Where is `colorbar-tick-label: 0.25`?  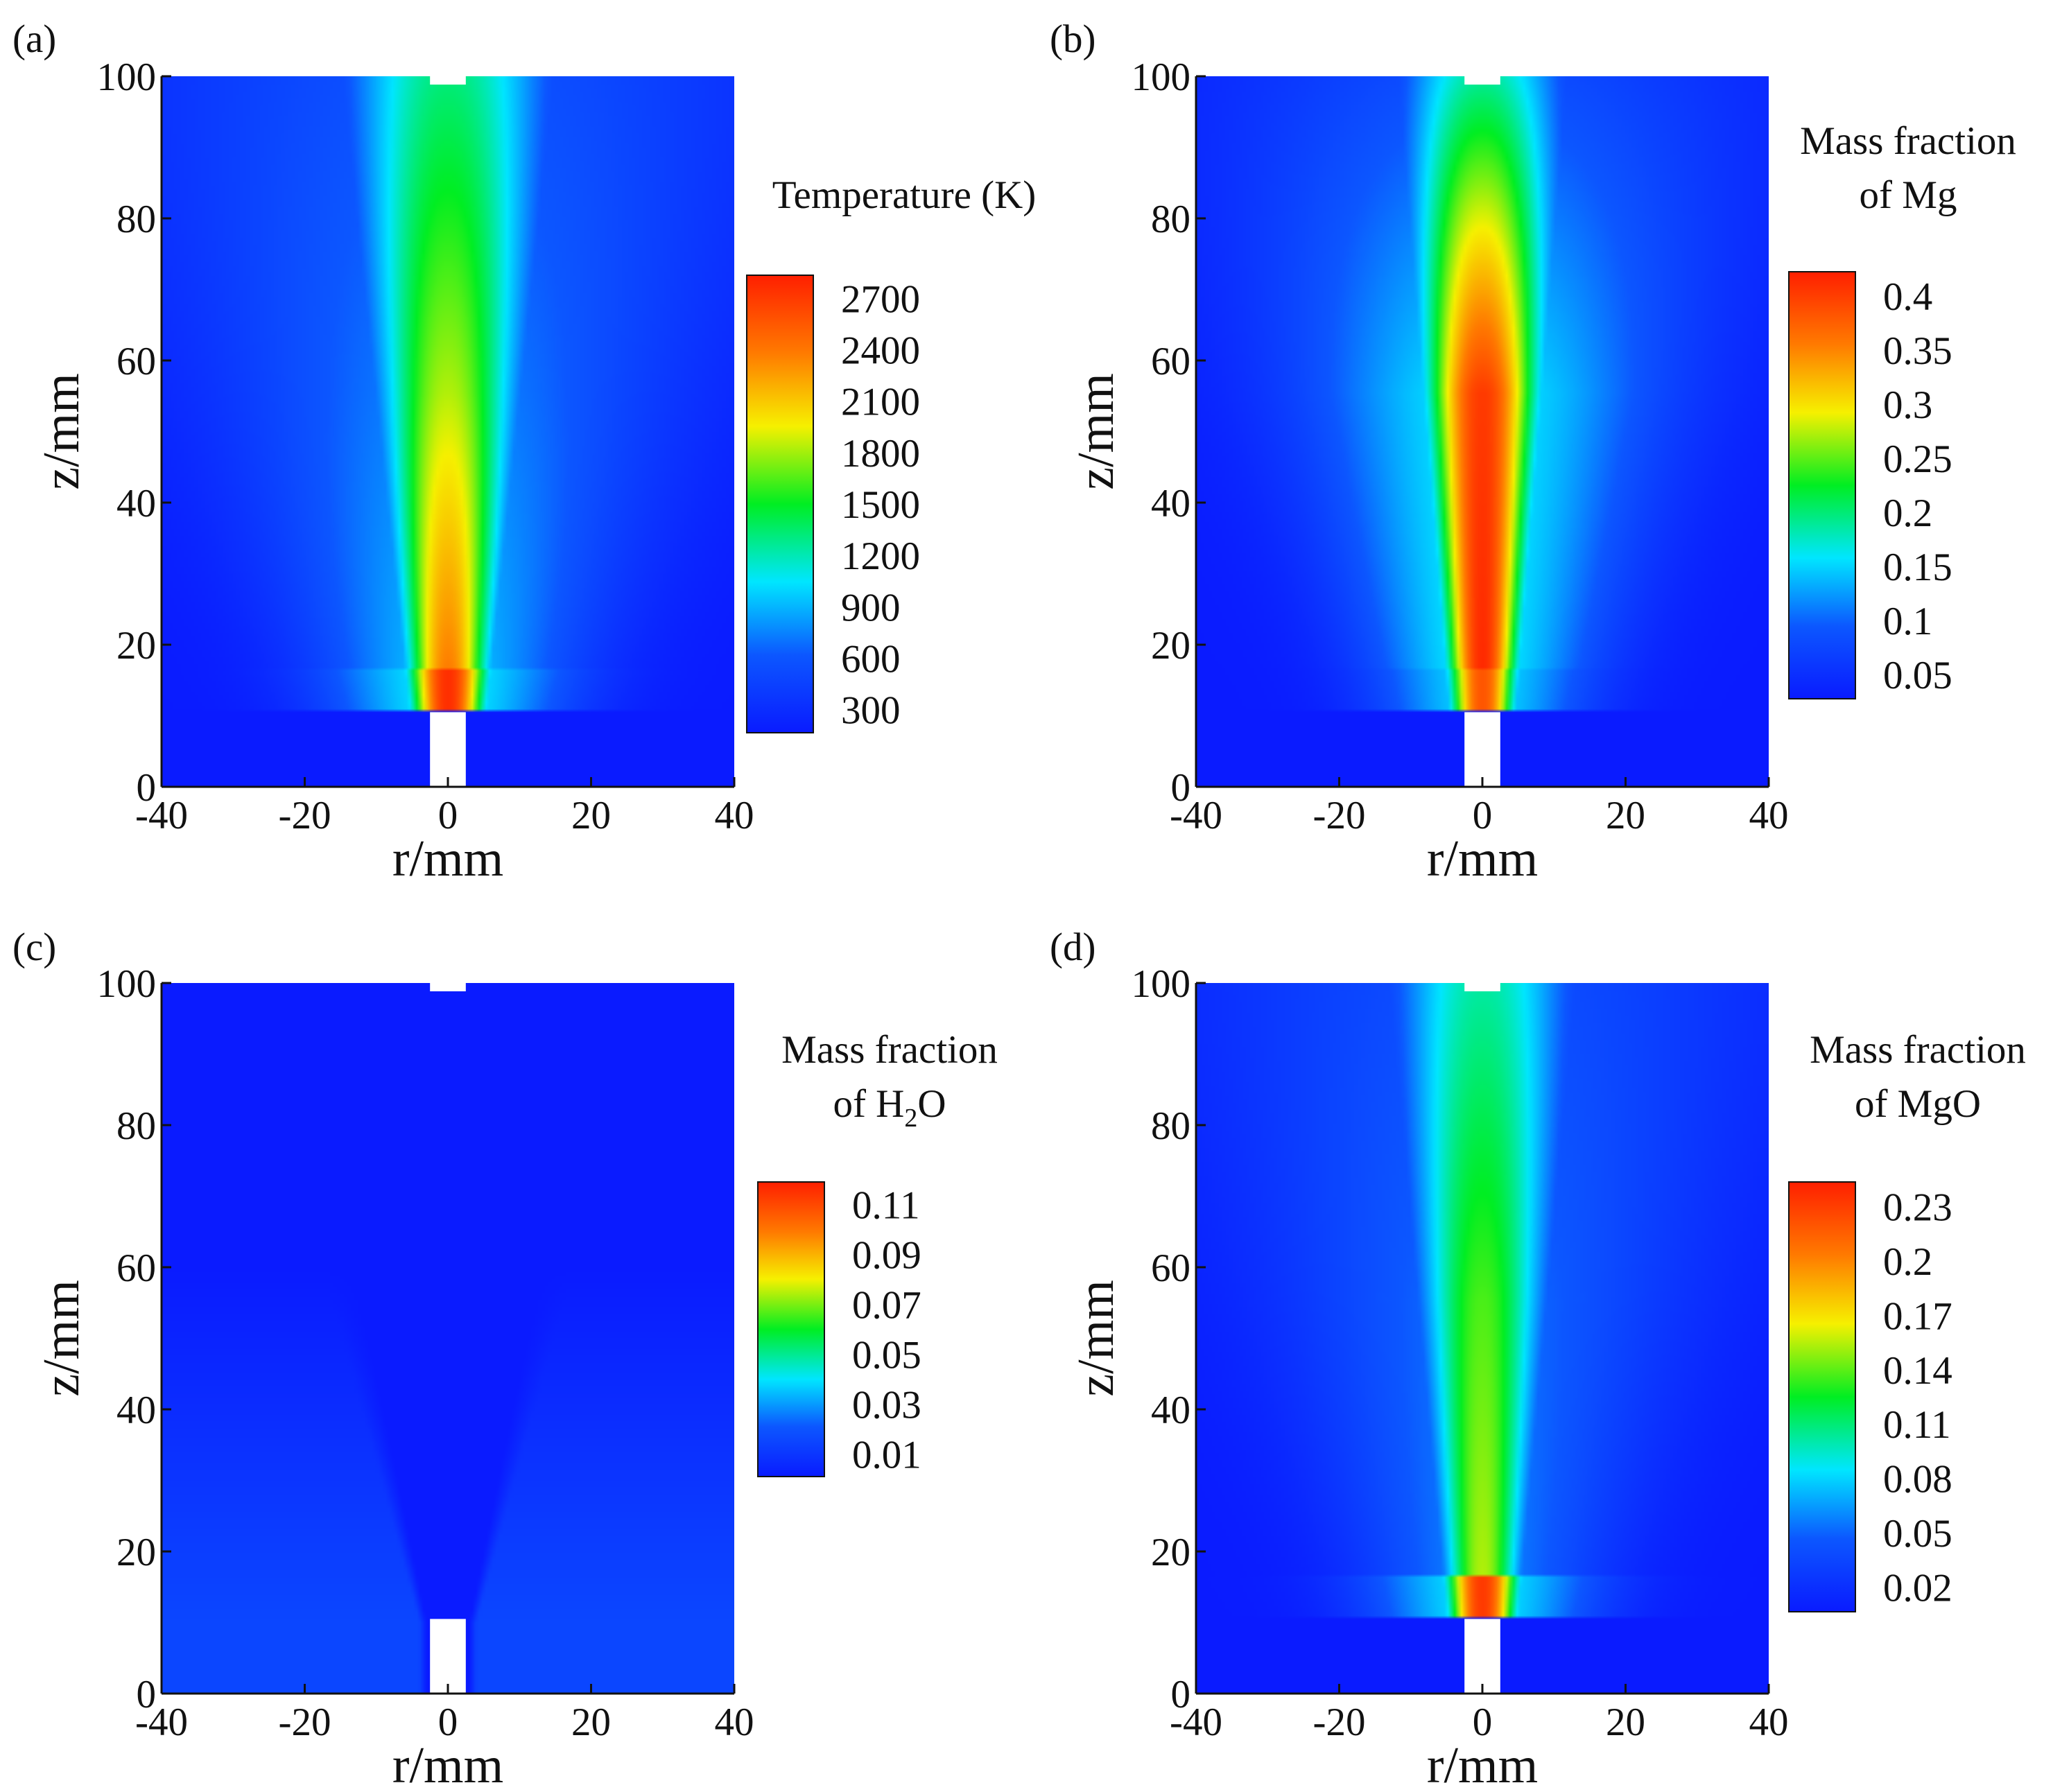
colorbar-tick-label: 0.25 is located at coordinates (1918, 459).